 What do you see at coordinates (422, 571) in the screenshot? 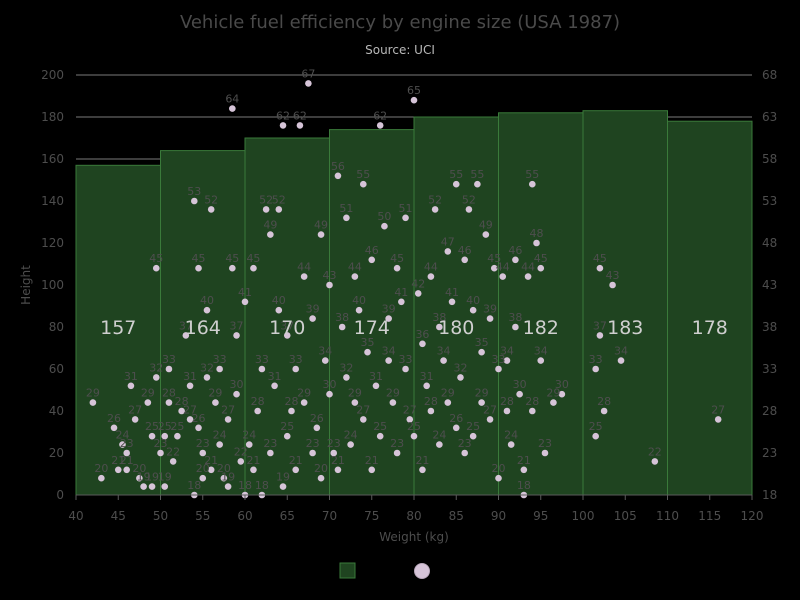
I see `legend-point-swatch` at bounding box center [422, 571].